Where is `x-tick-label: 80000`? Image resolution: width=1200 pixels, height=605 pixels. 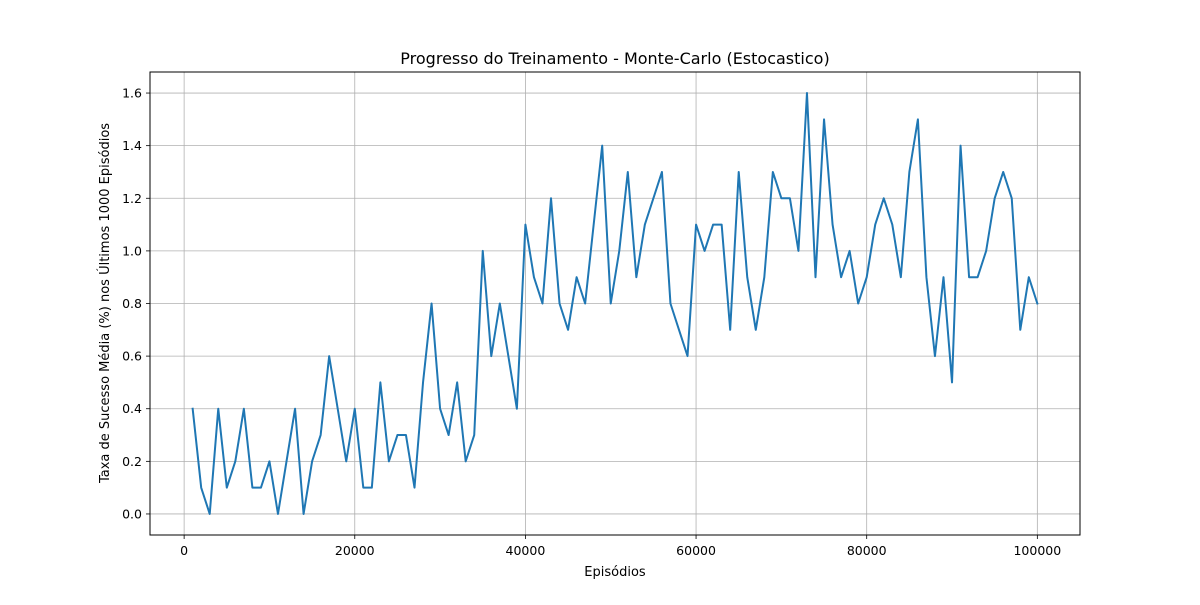
x-tick-label: 80000 is located at coordinates (867, 550).